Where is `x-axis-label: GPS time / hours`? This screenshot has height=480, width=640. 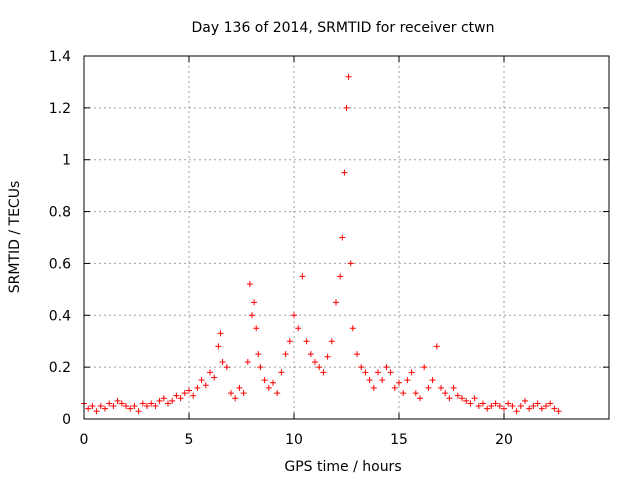
x-axis-label: GPS time / hours is located at coordinates (342, 467).